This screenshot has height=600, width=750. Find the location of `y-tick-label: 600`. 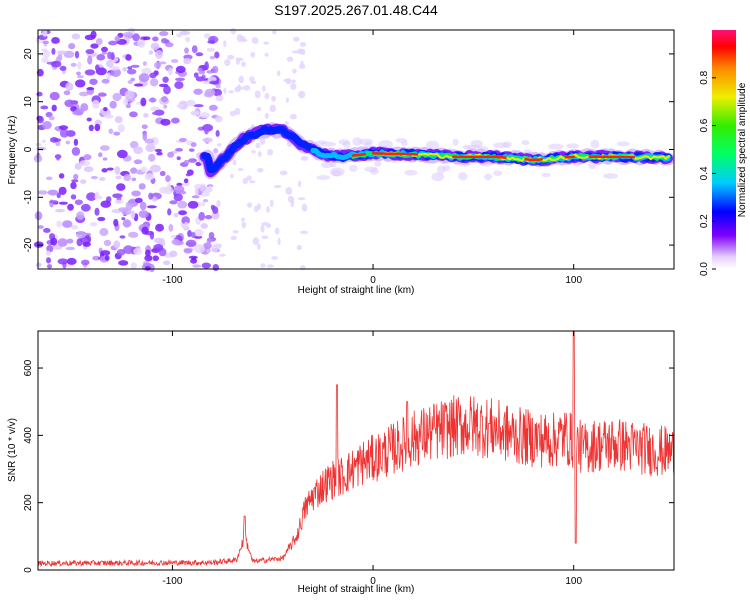

y-tick-label: 600 is located at coordinates (28, 367).